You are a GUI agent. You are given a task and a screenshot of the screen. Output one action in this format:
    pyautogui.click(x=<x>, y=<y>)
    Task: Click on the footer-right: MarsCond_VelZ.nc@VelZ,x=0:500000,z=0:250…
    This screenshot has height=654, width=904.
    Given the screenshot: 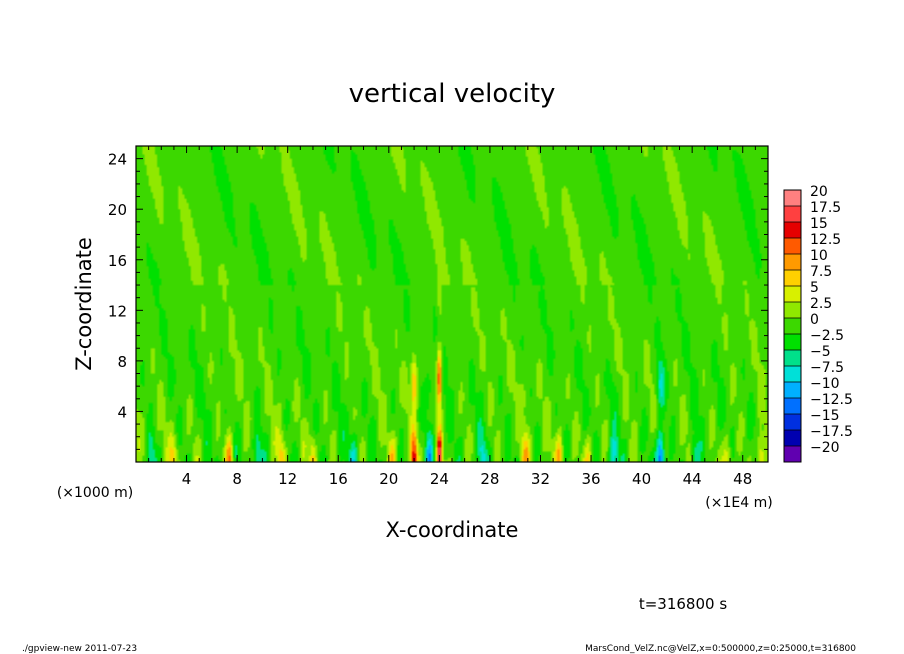 What is the action you would take?
    pyautogui.click(x=720, y=649)
    